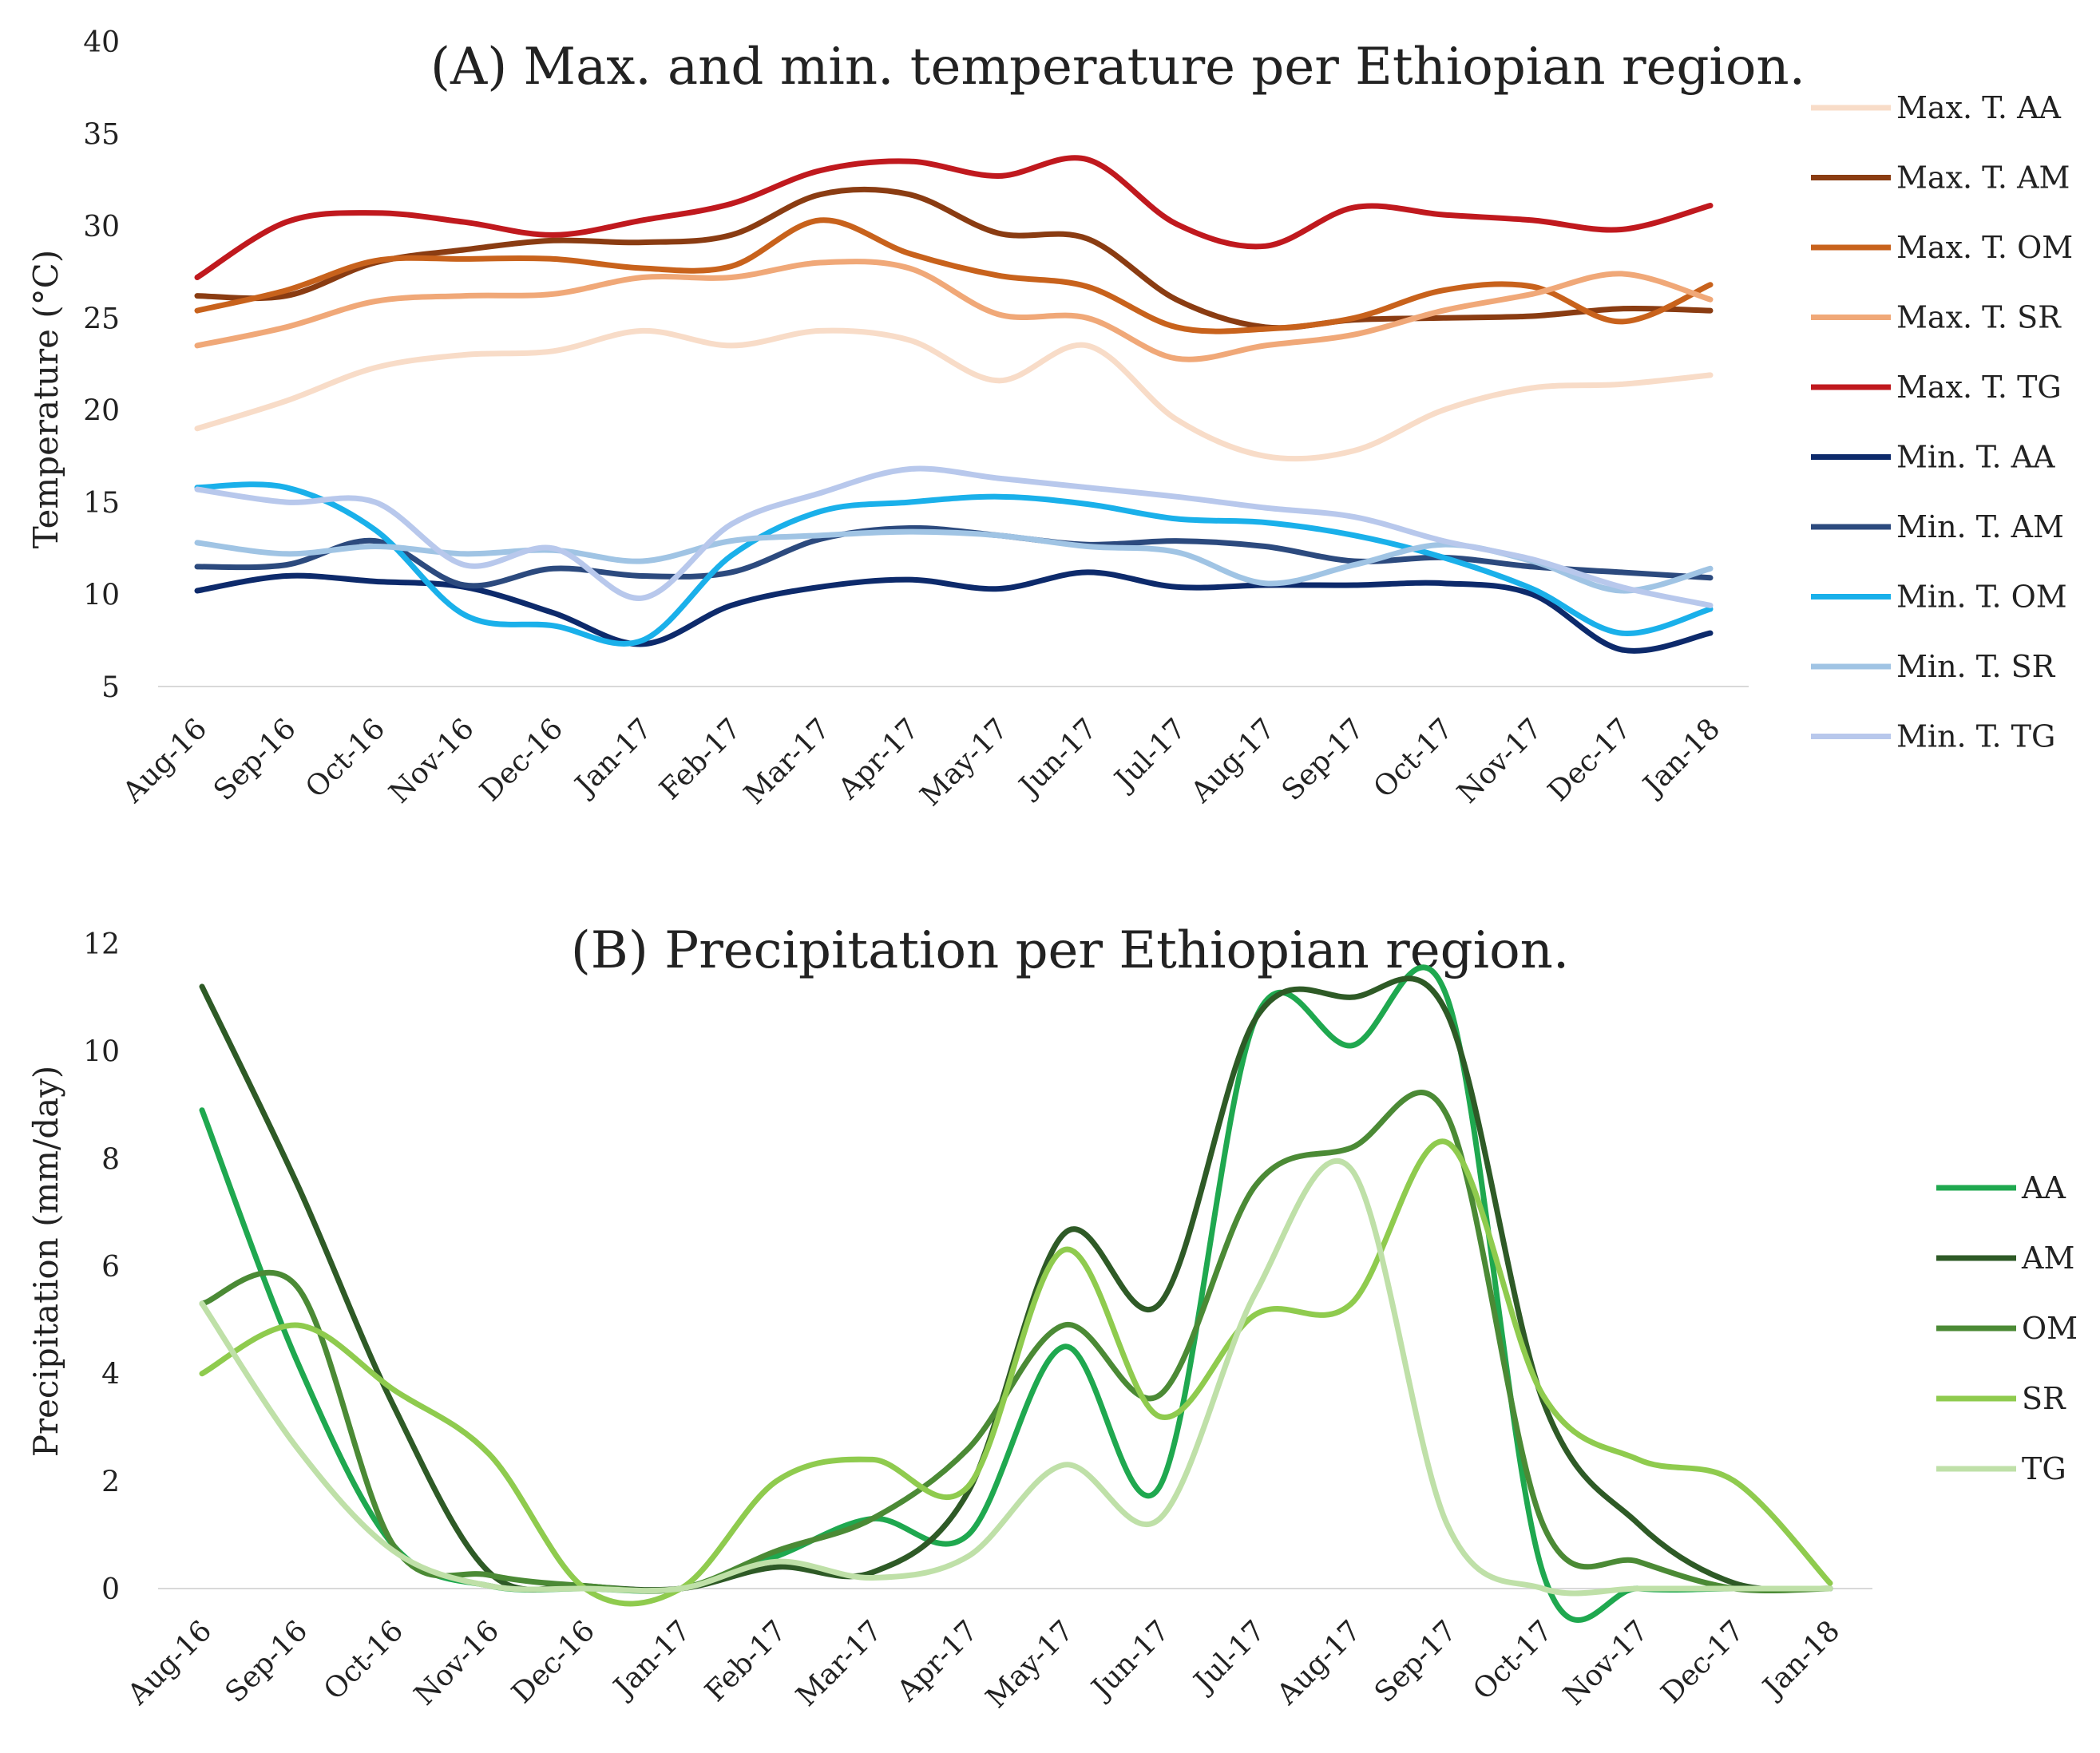 The width and height of the screenshot is (2100, 1753). I want to click on precipitation-legend: AA AM OM SR TG, so click(2007, 1328).